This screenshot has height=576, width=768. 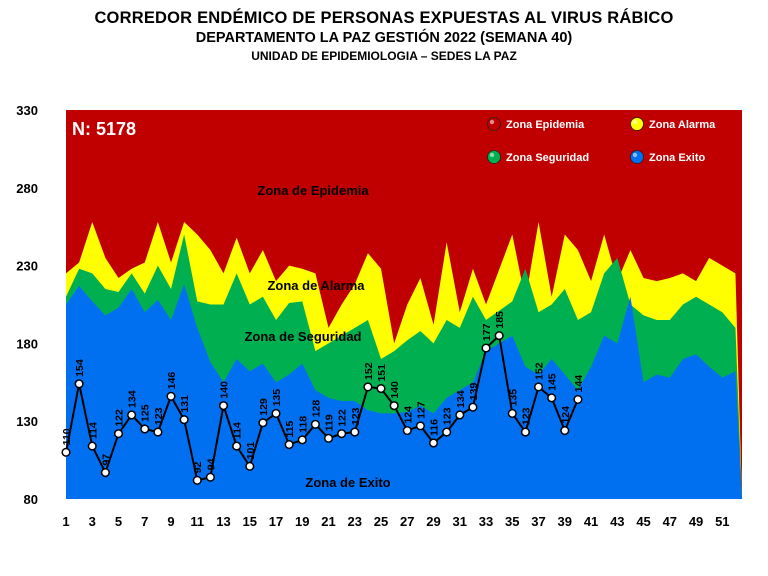 What do you see at coordinates (591, 521) in the screenshot?
I see `x-tick-label: 41` at bounding box center [591, 521].